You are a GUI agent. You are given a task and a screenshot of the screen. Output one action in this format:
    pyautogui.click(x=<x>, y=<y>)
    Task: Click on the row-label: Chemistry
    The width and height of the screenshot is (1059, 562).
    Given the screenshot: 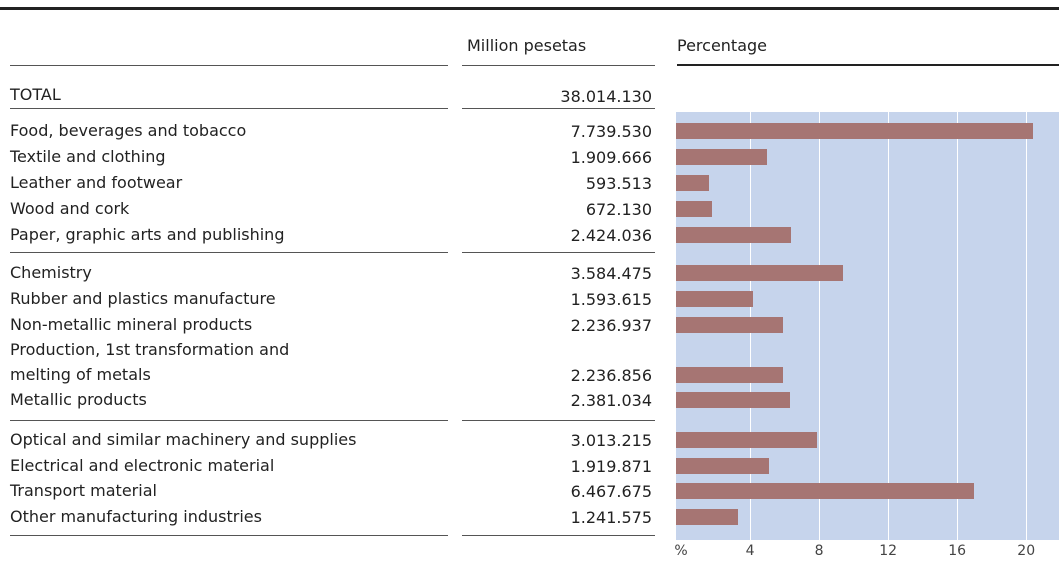 What is the action you would take?
    pyautogui.click(x=51, y=272)
    